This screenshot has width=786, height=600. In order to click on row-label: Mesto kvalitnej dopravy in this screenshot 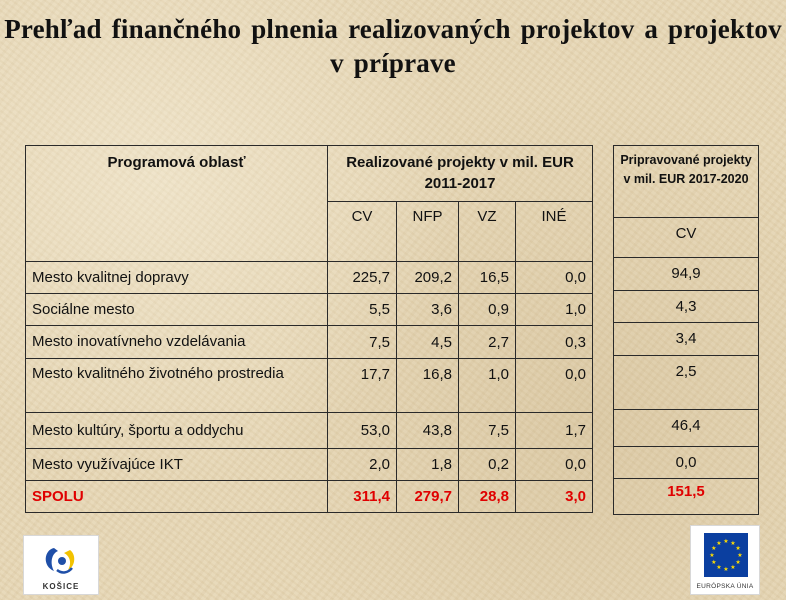, I will do `click(176, 277)`.